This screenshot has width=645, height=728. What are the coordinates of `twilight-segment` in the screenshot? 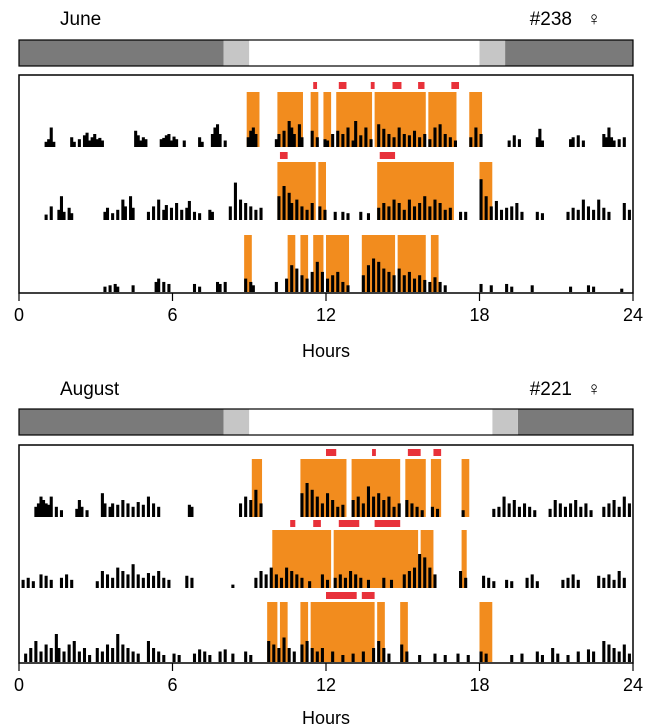 It's located at (505, 422).